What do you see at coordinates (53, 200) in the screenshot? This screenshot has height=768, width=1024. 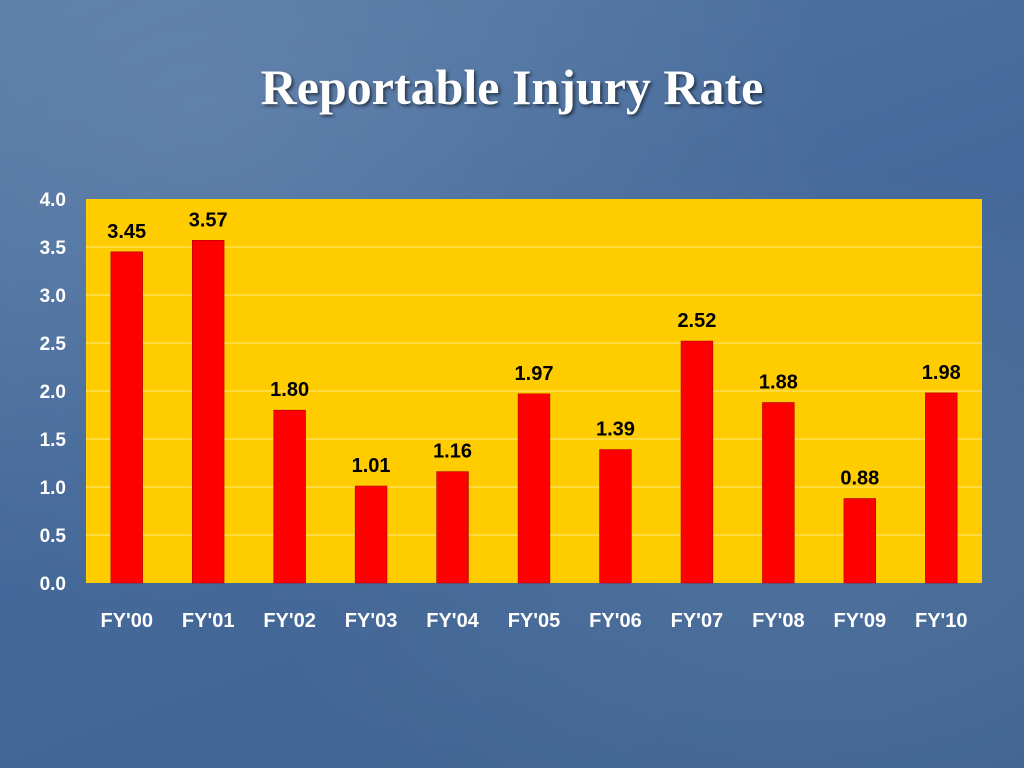 I see `y-tick-label: 4.0` at bounding box center [53, 200].